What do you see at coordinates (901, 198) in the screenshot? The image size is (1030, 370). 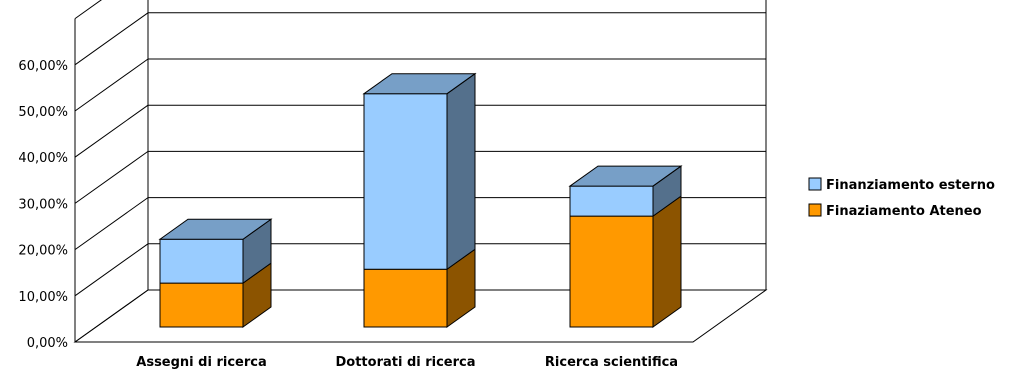 I see `legend: Finanziamento esterno Finaziamento Ateneo` at bounding box center [901, 198].